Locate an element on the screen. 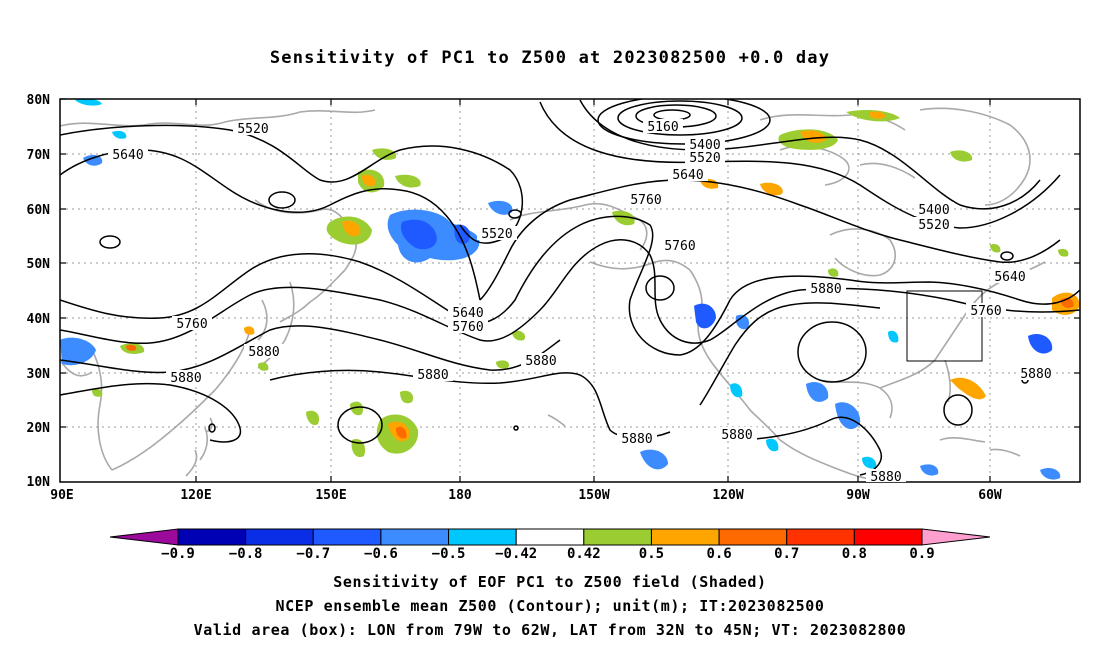 This screenshot has width=1100, height=650. lat-label: 40N is located at coordinates (39, 319).